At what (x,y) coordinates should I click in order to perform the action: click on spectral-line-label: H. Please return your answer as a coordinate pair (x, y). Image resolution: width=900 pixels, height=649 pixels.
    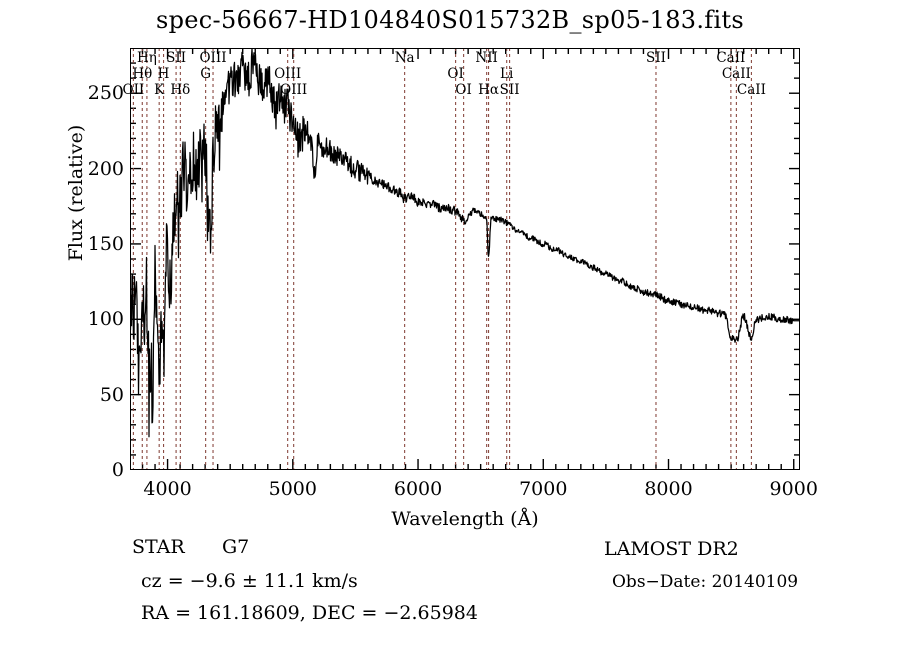
    Looking at the image, I should click on (163, 74).